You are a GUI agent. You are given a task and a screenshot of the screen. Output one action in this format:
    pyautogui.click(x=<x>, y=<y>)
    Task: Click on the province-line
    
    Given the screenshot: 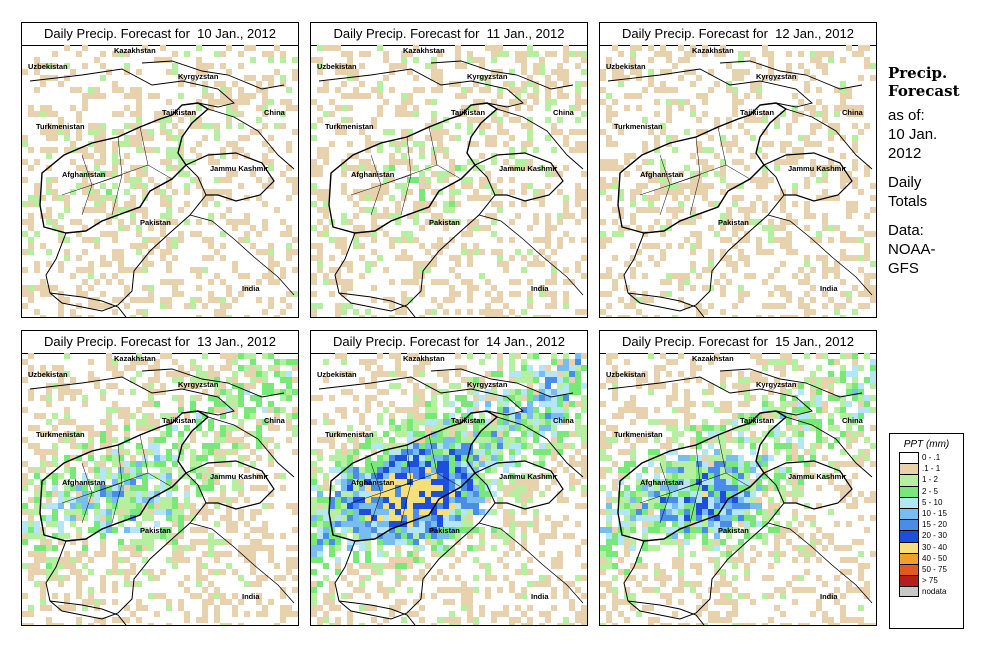 What is the action you would take?
    pyautogui.click(x=144, y=454)
    